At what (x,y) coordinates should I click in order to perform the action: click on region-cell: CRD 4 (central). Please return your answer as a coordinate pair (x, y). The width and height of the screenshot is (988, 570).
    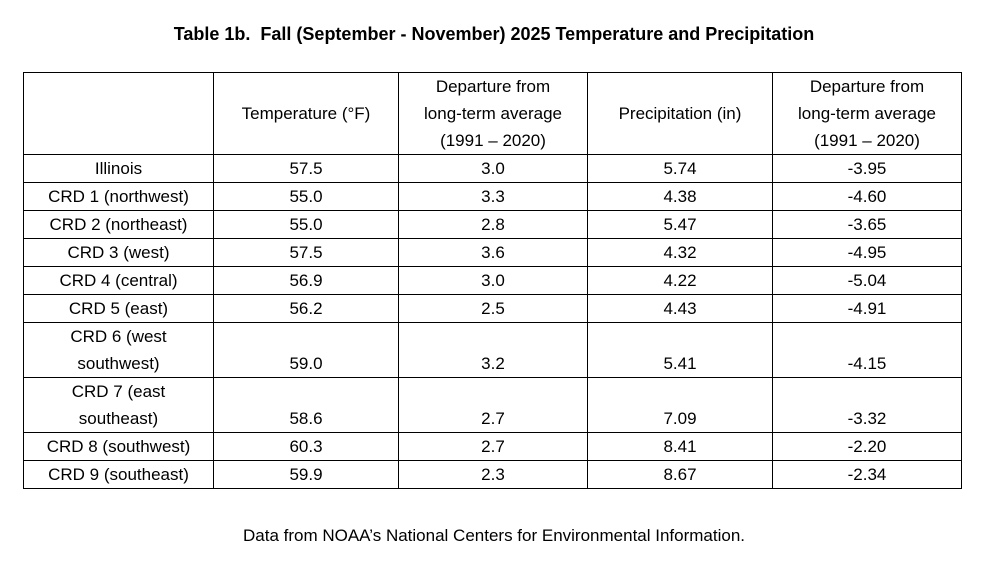
    Looking at the image, I should click on (118, 280).